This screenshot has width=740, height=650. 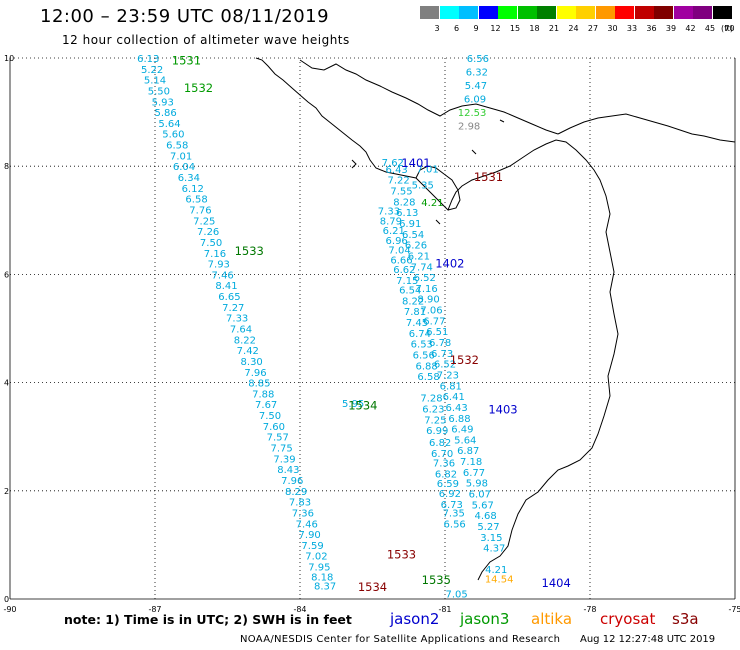 I want to click on pass-number: 1531, so click(x=488, y=177).